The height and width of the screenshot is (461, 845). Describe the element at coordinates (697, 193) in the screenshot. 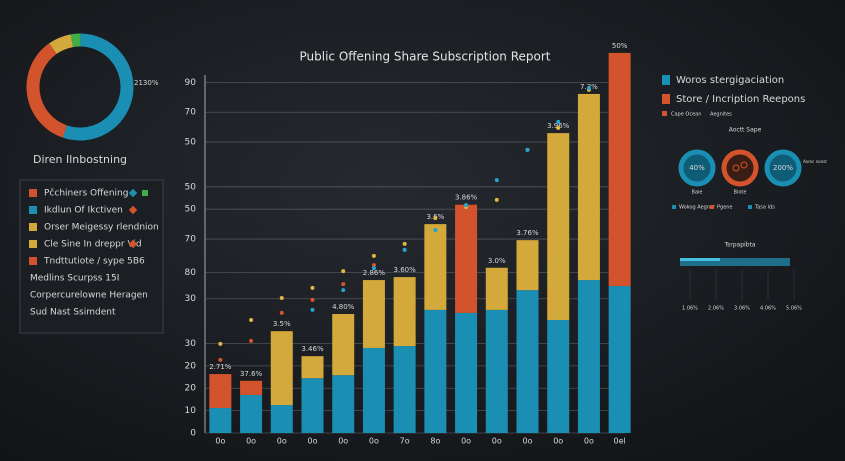

I see `gauge-label: Baie` at that location.